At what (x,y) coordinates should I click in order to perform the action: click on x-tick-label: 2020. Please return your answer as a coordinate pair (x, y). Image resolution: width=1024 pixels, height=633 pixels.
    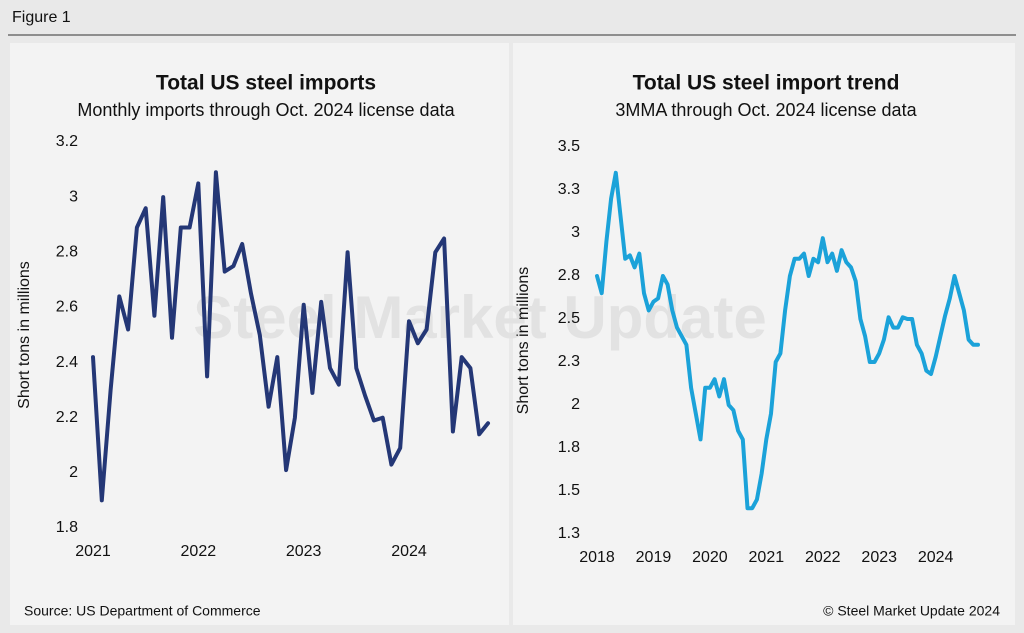
    Looking at the image, I should click on (710, 557).